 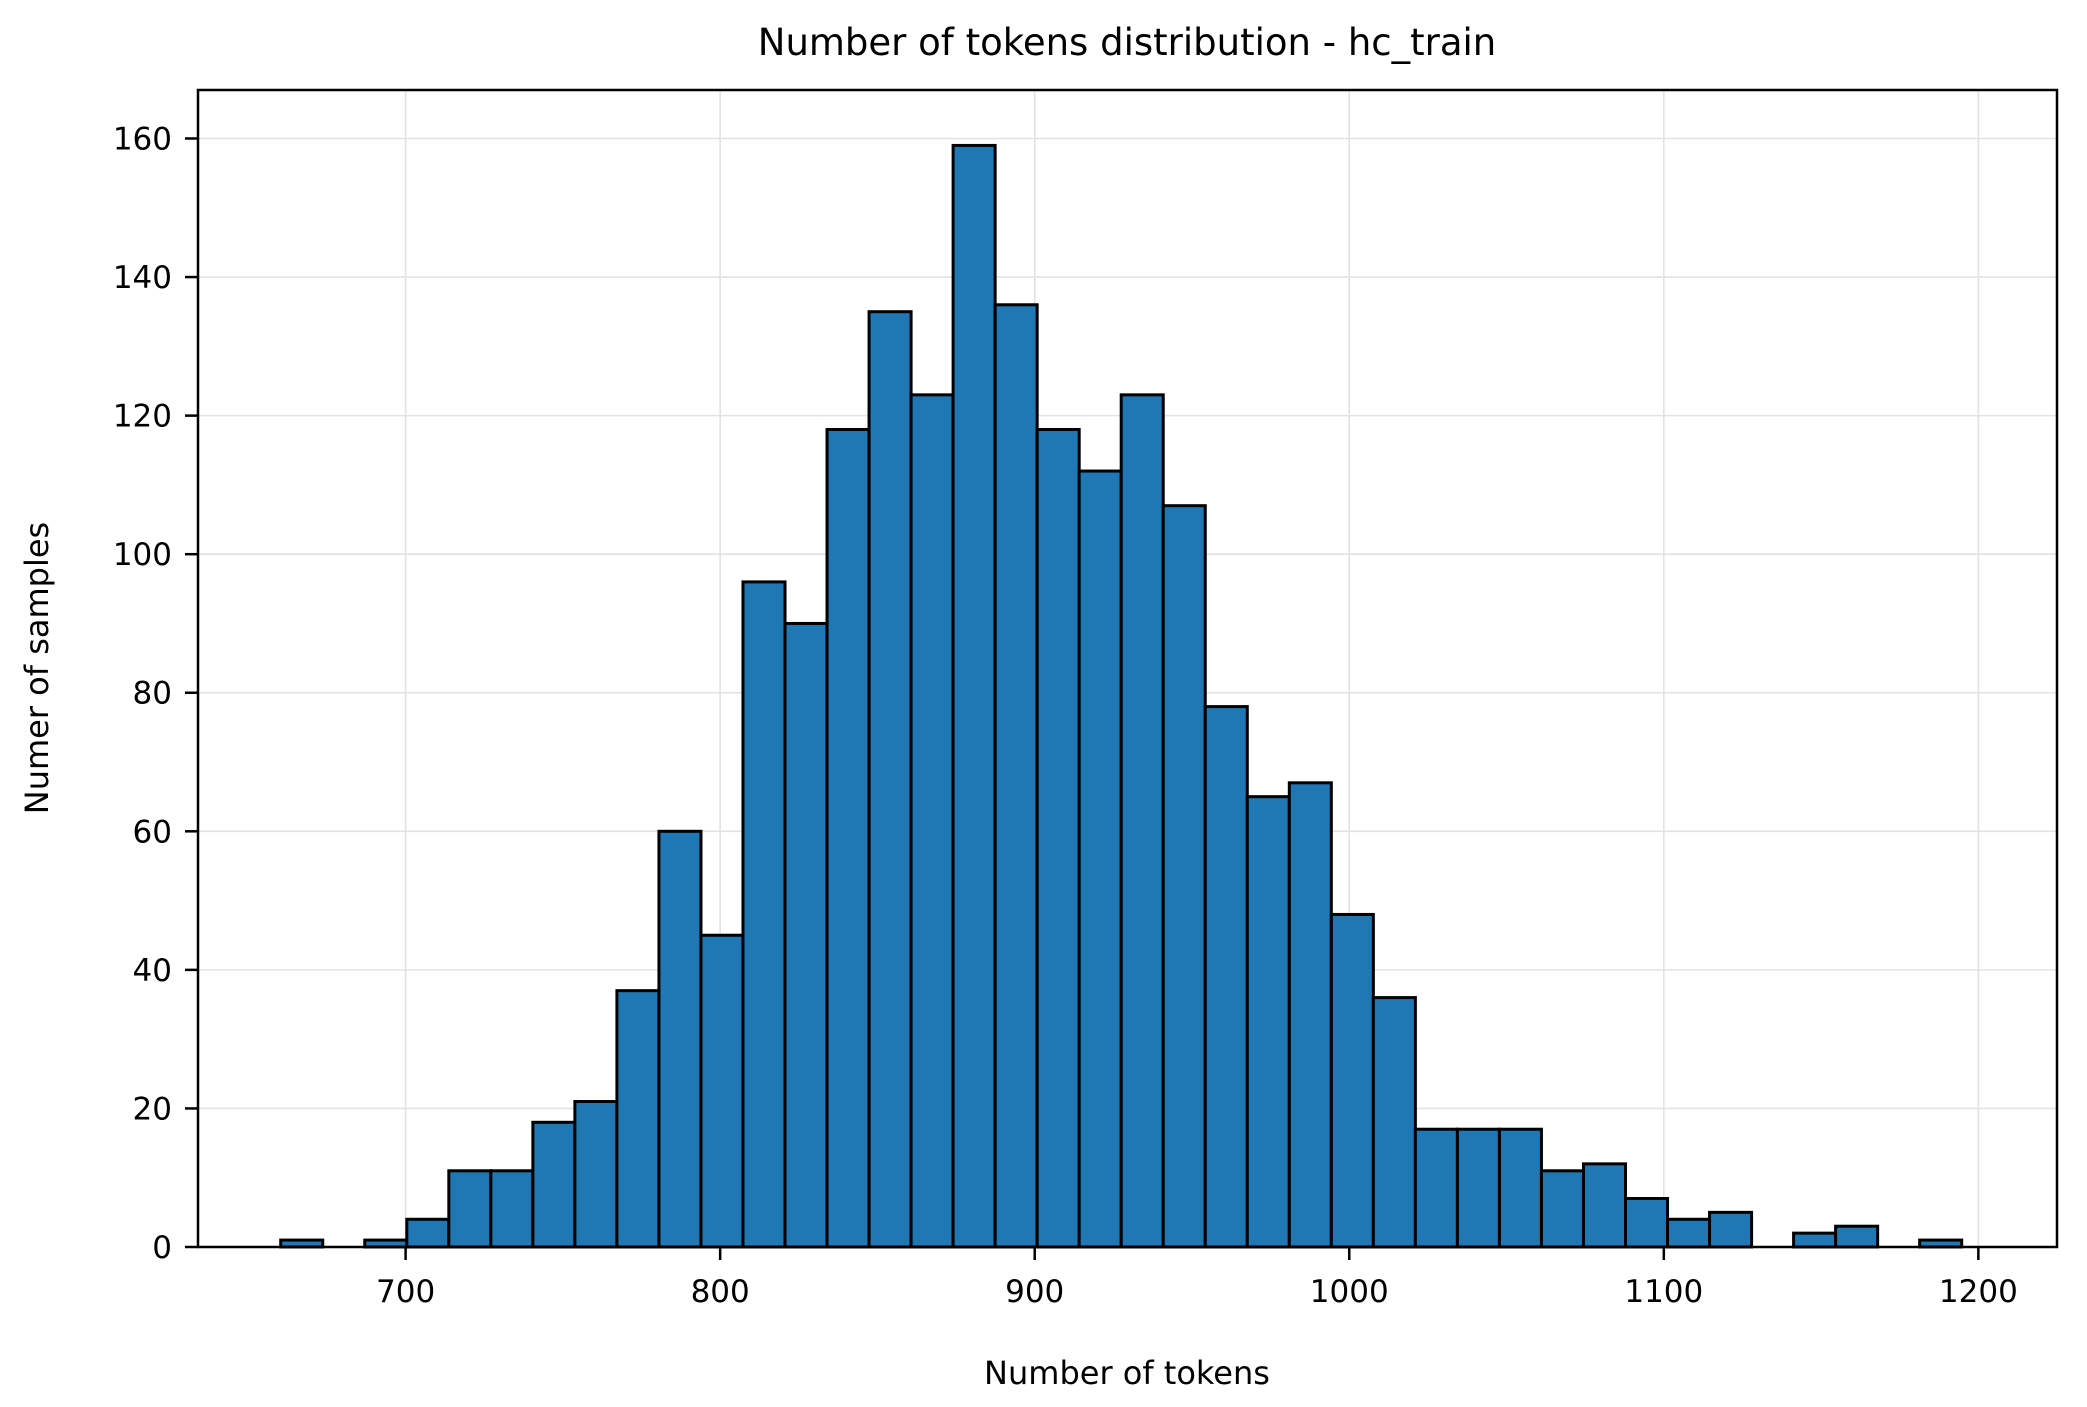 I want to click on x-tick-label: 800, so click(x=720, y=1292).